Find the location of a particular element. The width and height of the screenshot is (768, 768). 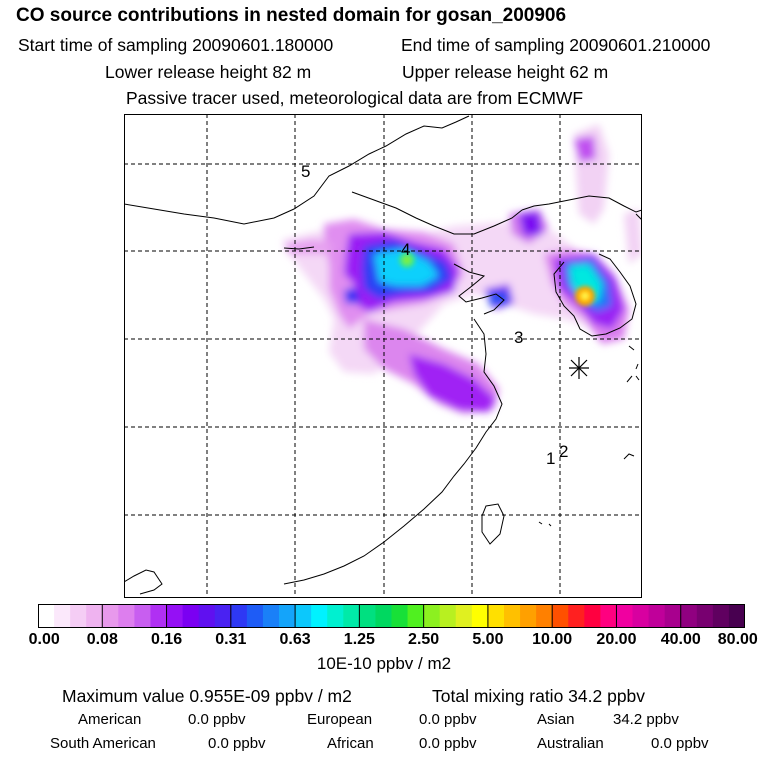

trajectory-label-4: 4 is located at coordinates (405, 249).